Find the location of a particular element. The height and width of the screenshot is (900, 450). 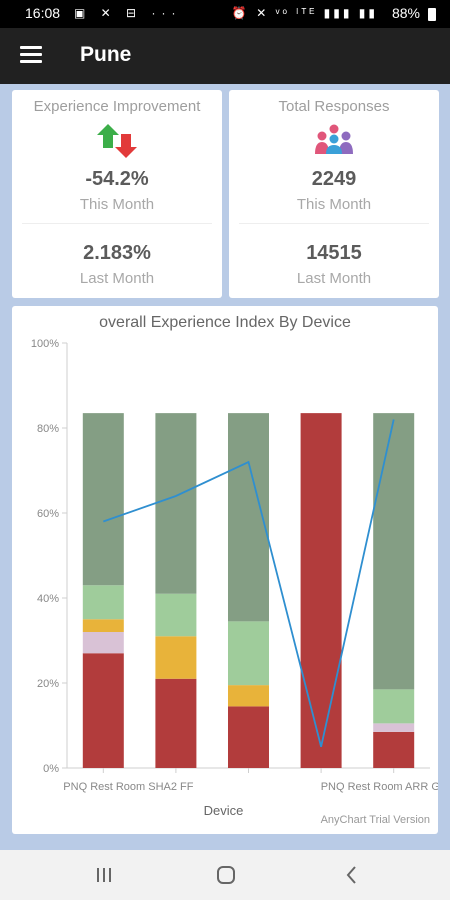

system-navigation-bar is located at coordinates (225, 875).